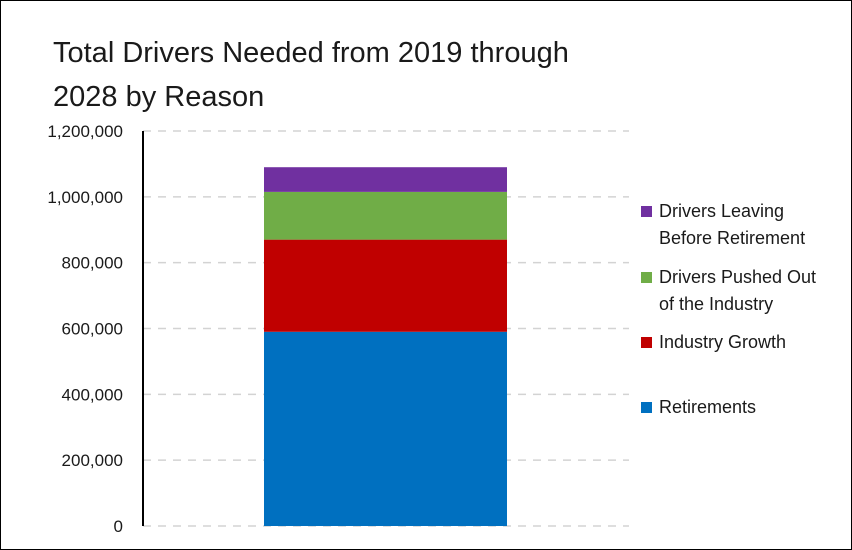  Describe the element at coordinates (721, 211) in the screenshot. I see `legend-label-0-line-0: Drivers Leaving` at that location.